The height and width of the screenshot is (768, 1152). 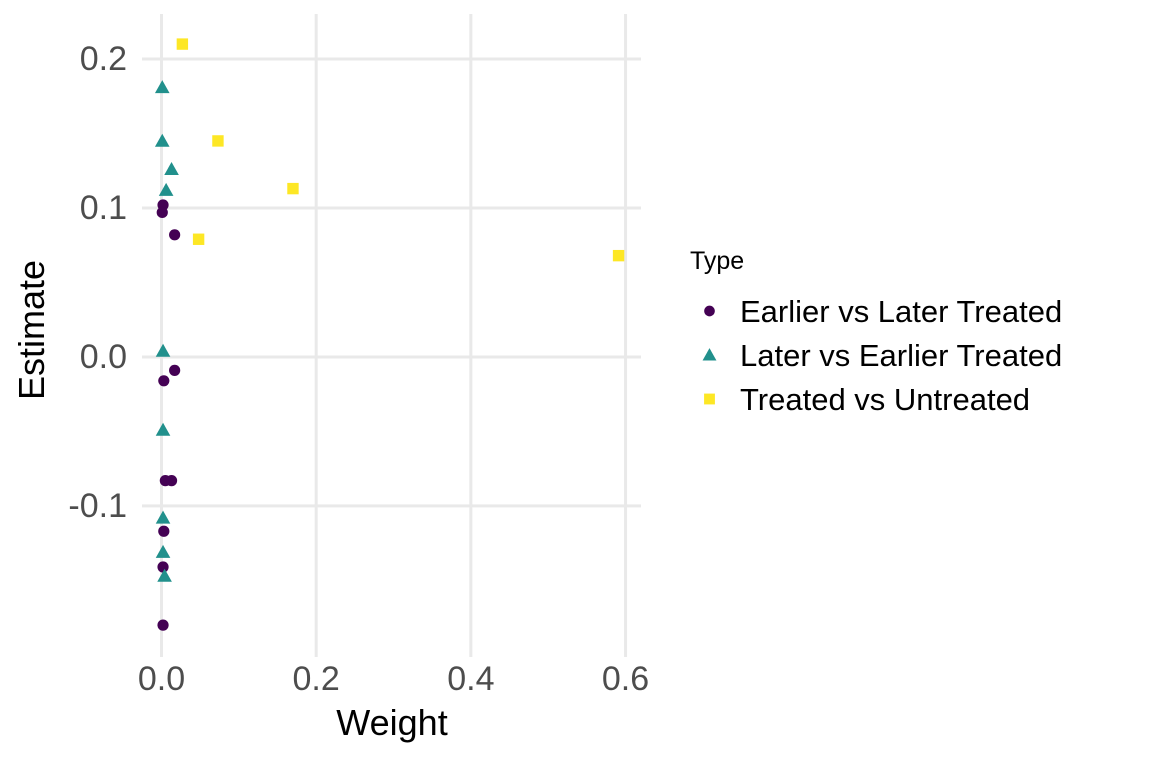 I want to click on legend-item: Earlier vs Later Treated, so click(x=876, y=311).